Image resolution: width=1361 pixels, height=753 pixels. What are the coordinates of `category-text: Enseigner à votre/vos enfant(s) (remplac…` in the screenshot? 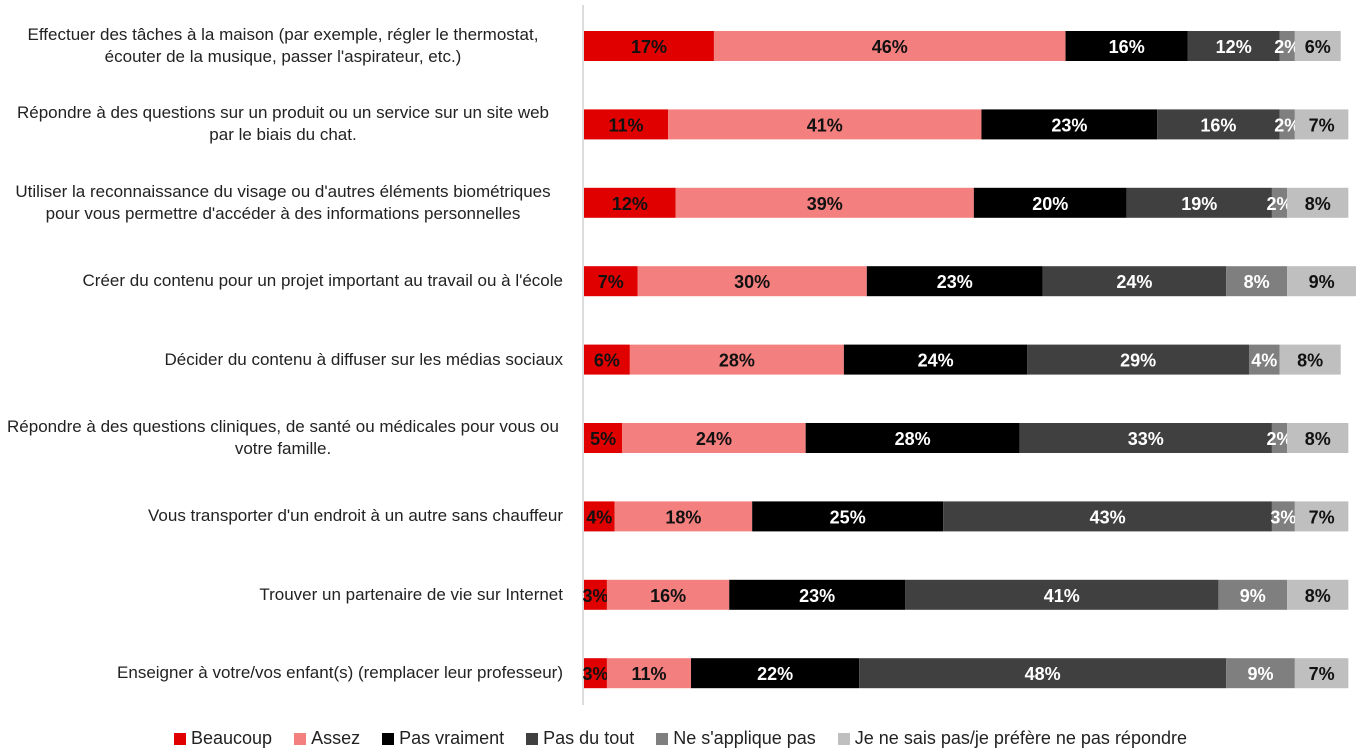 It's located at (340, 673).